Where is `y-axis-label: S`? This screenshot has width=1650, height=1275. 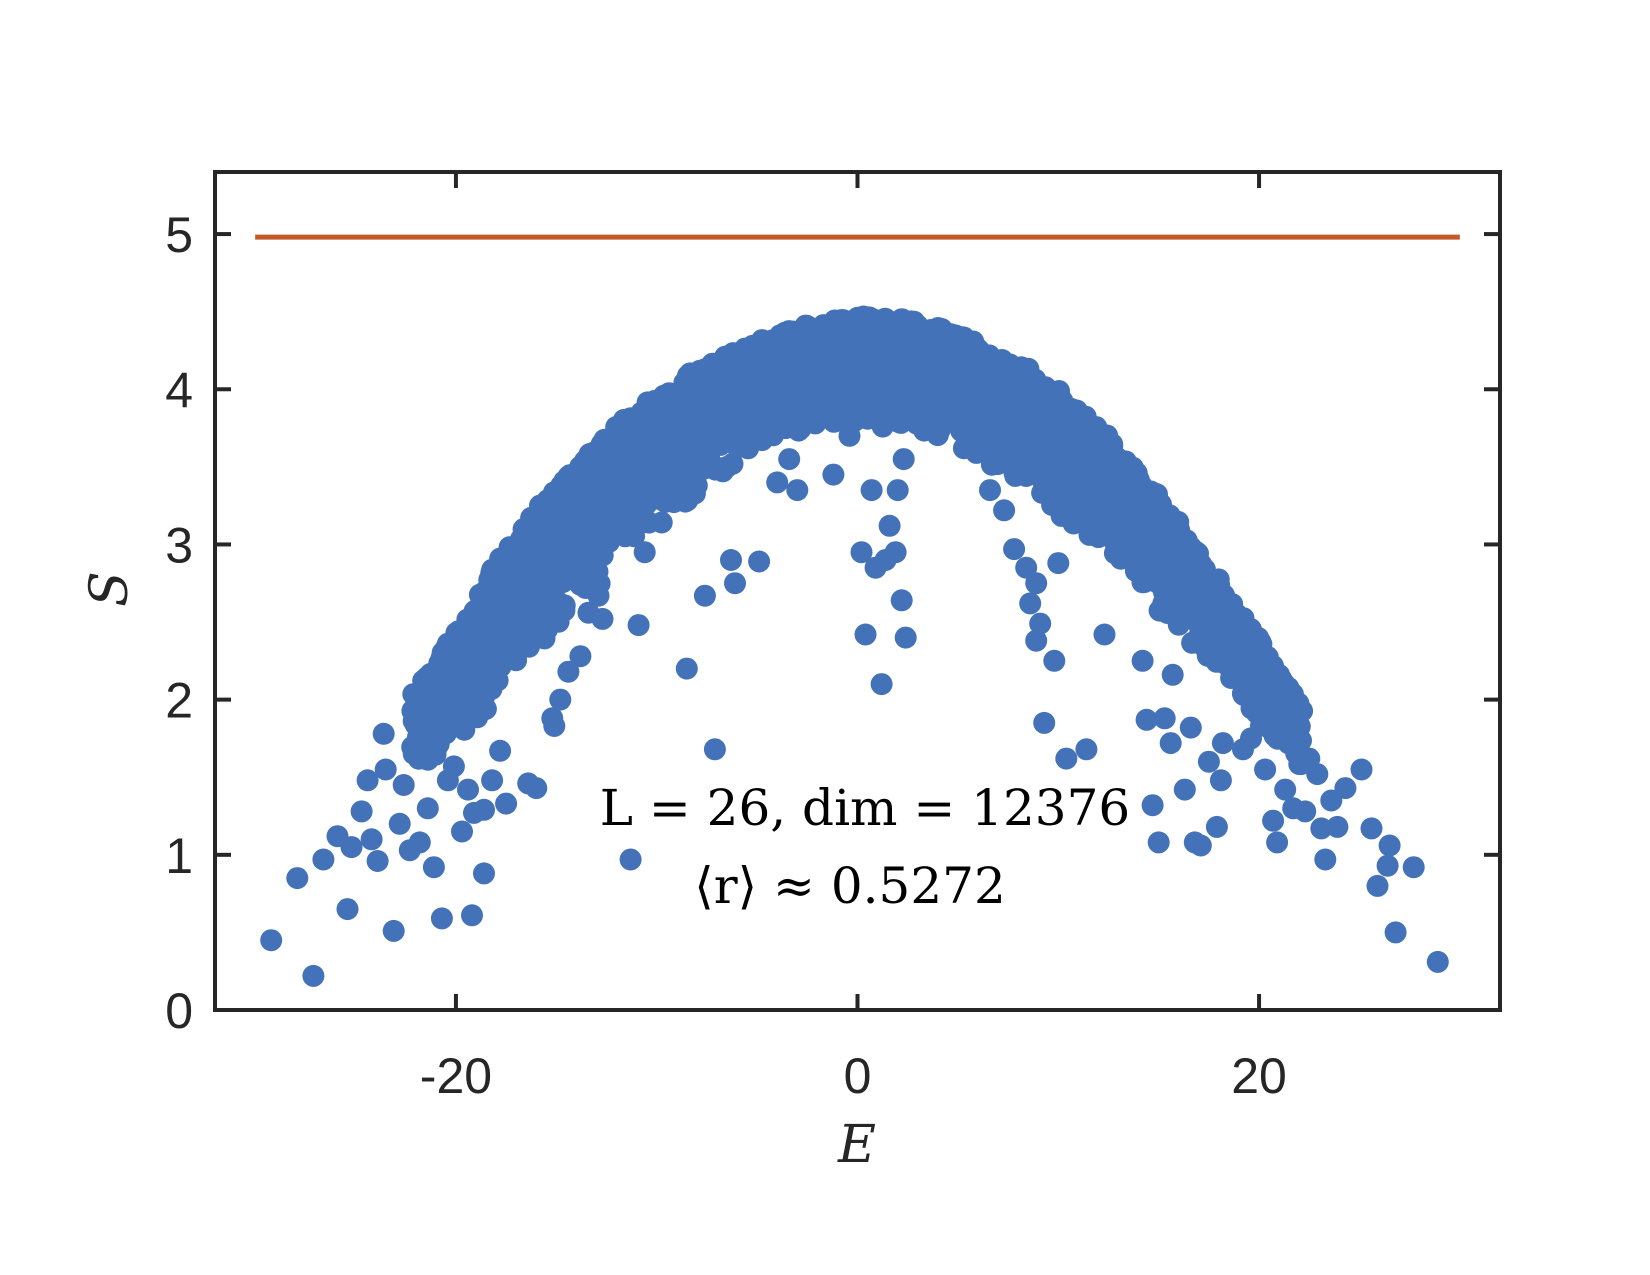
y-axis-label: S is located at coordinates (110, 589).